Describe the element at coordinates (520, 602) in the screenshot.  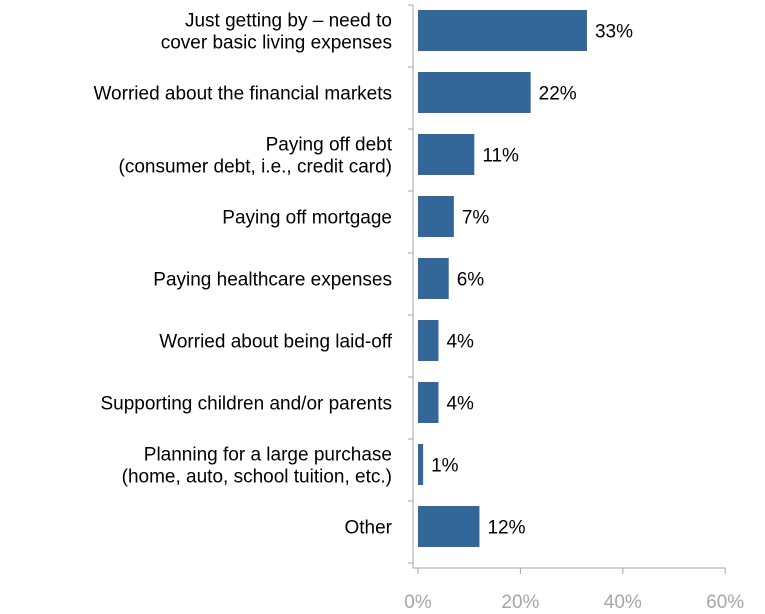
I see `x-tick-label: 20%` at that location.